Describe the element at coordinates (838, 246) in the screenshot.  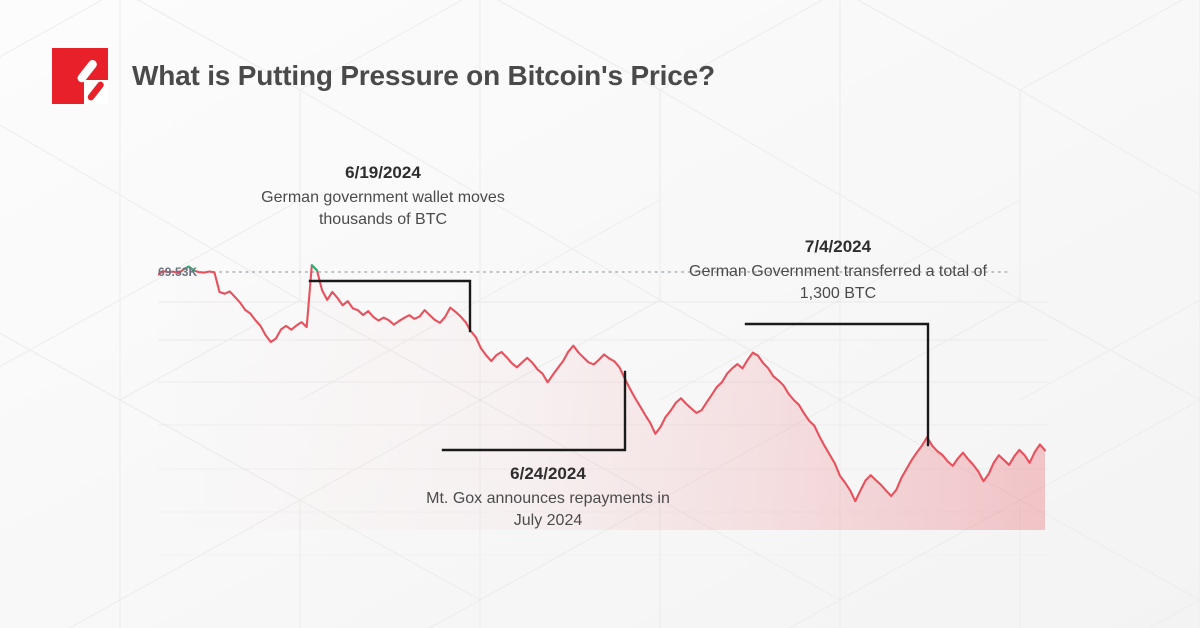
I see `annotation-3-date: 7/4/2024` at that location.